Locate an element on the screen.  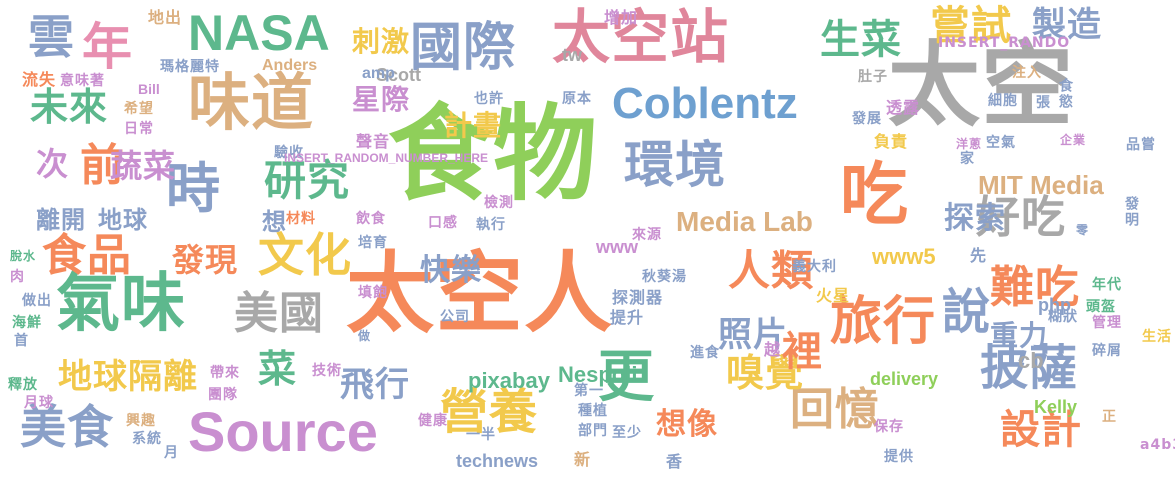
cloud-word: 月 is located at coordinates (171, 453).